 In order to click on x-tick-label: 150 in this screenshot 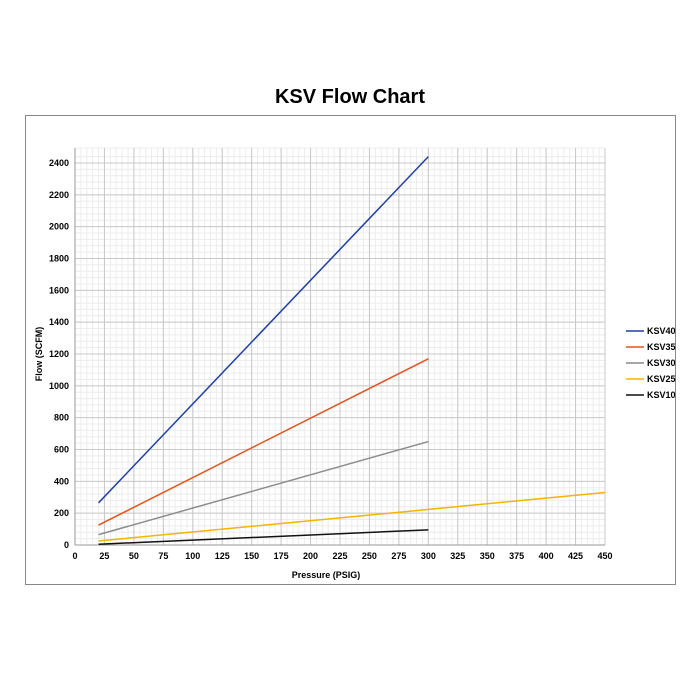, I will do `click(251, 556)`.